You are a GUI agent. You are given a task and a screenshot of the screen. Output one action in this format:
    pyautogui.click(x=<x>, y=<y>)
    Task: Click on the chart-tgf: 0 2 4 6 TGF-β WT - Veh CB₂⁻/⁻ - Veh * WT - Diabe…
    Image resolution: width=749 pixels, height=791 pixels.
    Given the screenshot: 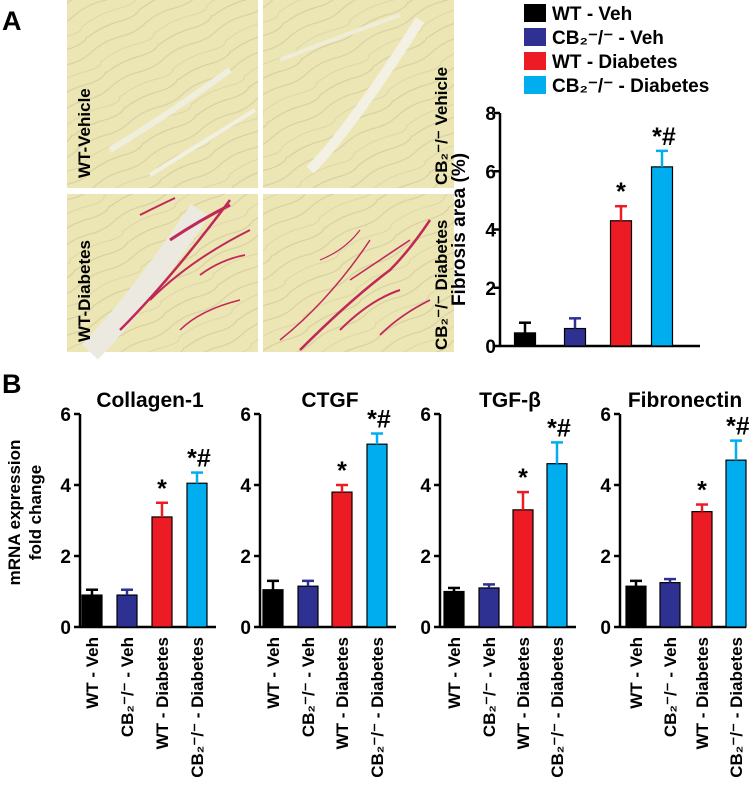 What is the action you would take?
    pyautogui.click(x=498, y=583)
    